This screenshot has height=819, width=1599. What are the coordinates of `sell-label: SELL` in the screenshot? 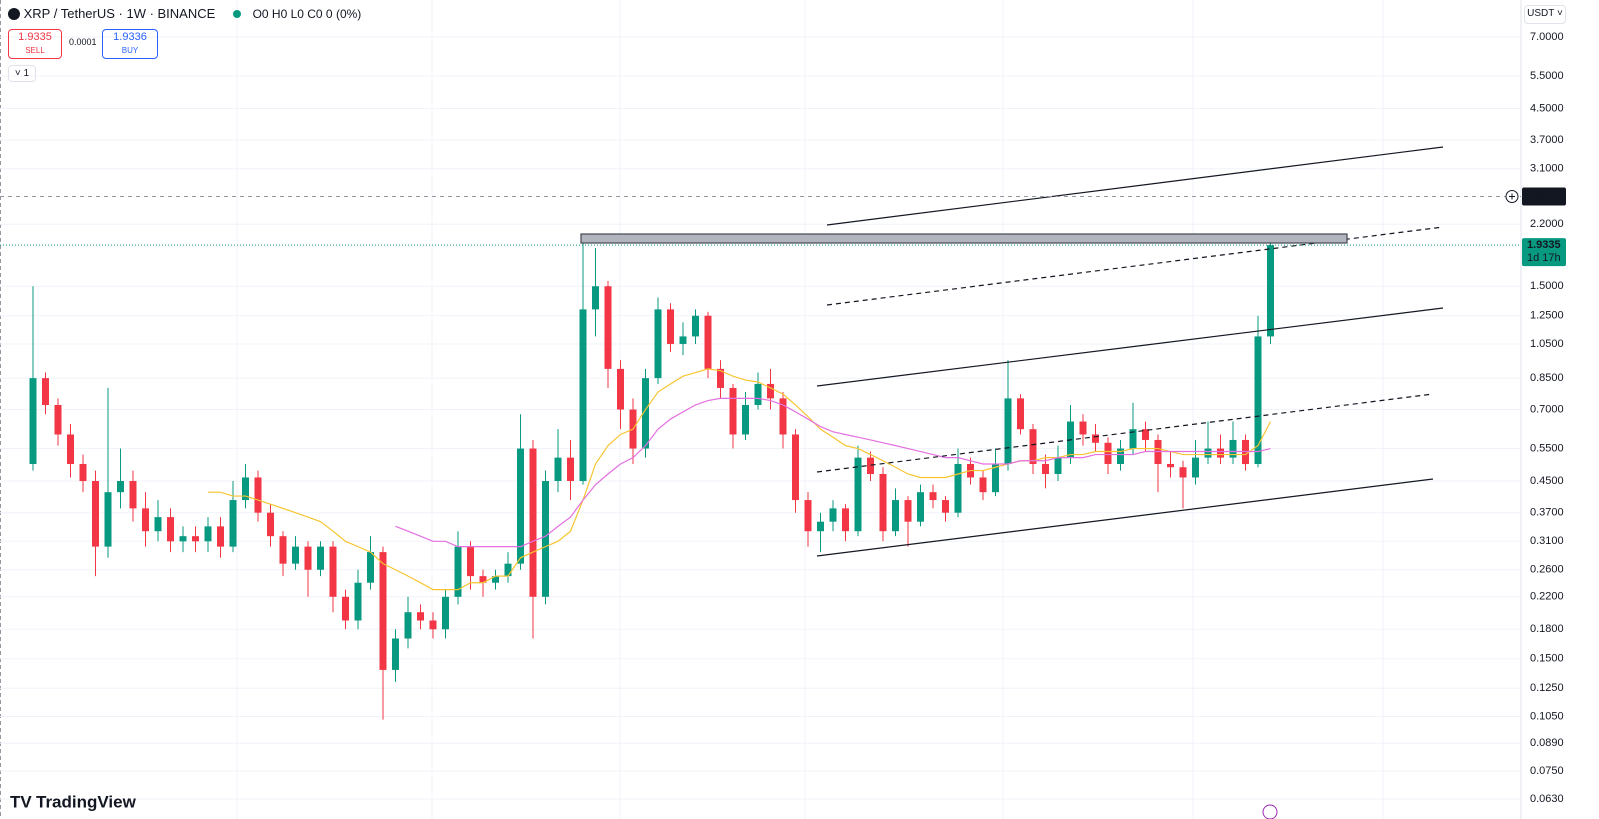 It's located at (35, 50).